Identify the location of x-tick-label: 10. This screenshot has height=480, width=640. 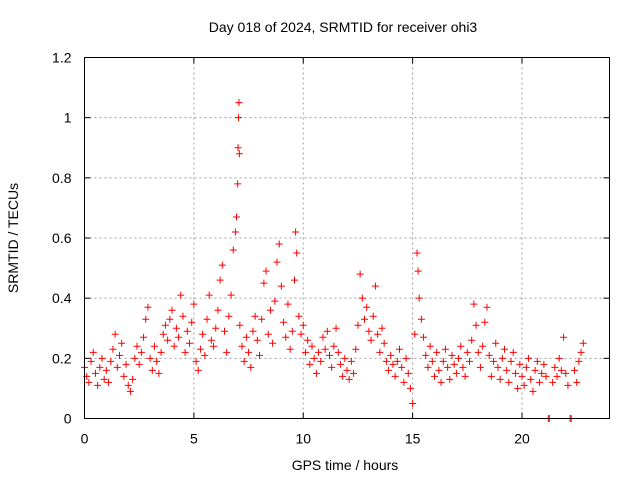
(303, 439).